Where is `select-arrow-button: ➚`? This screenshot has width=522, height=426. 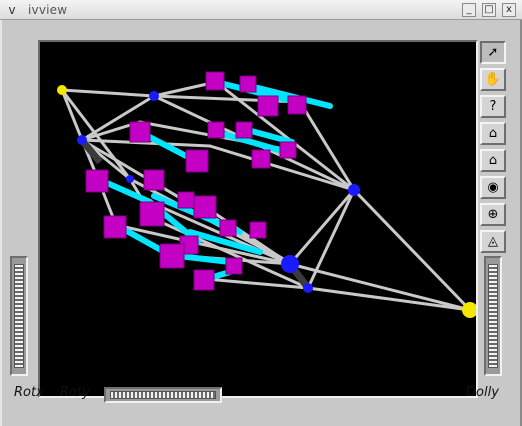
select-arrow-button: ➚ is located at coordinates (493, 52).